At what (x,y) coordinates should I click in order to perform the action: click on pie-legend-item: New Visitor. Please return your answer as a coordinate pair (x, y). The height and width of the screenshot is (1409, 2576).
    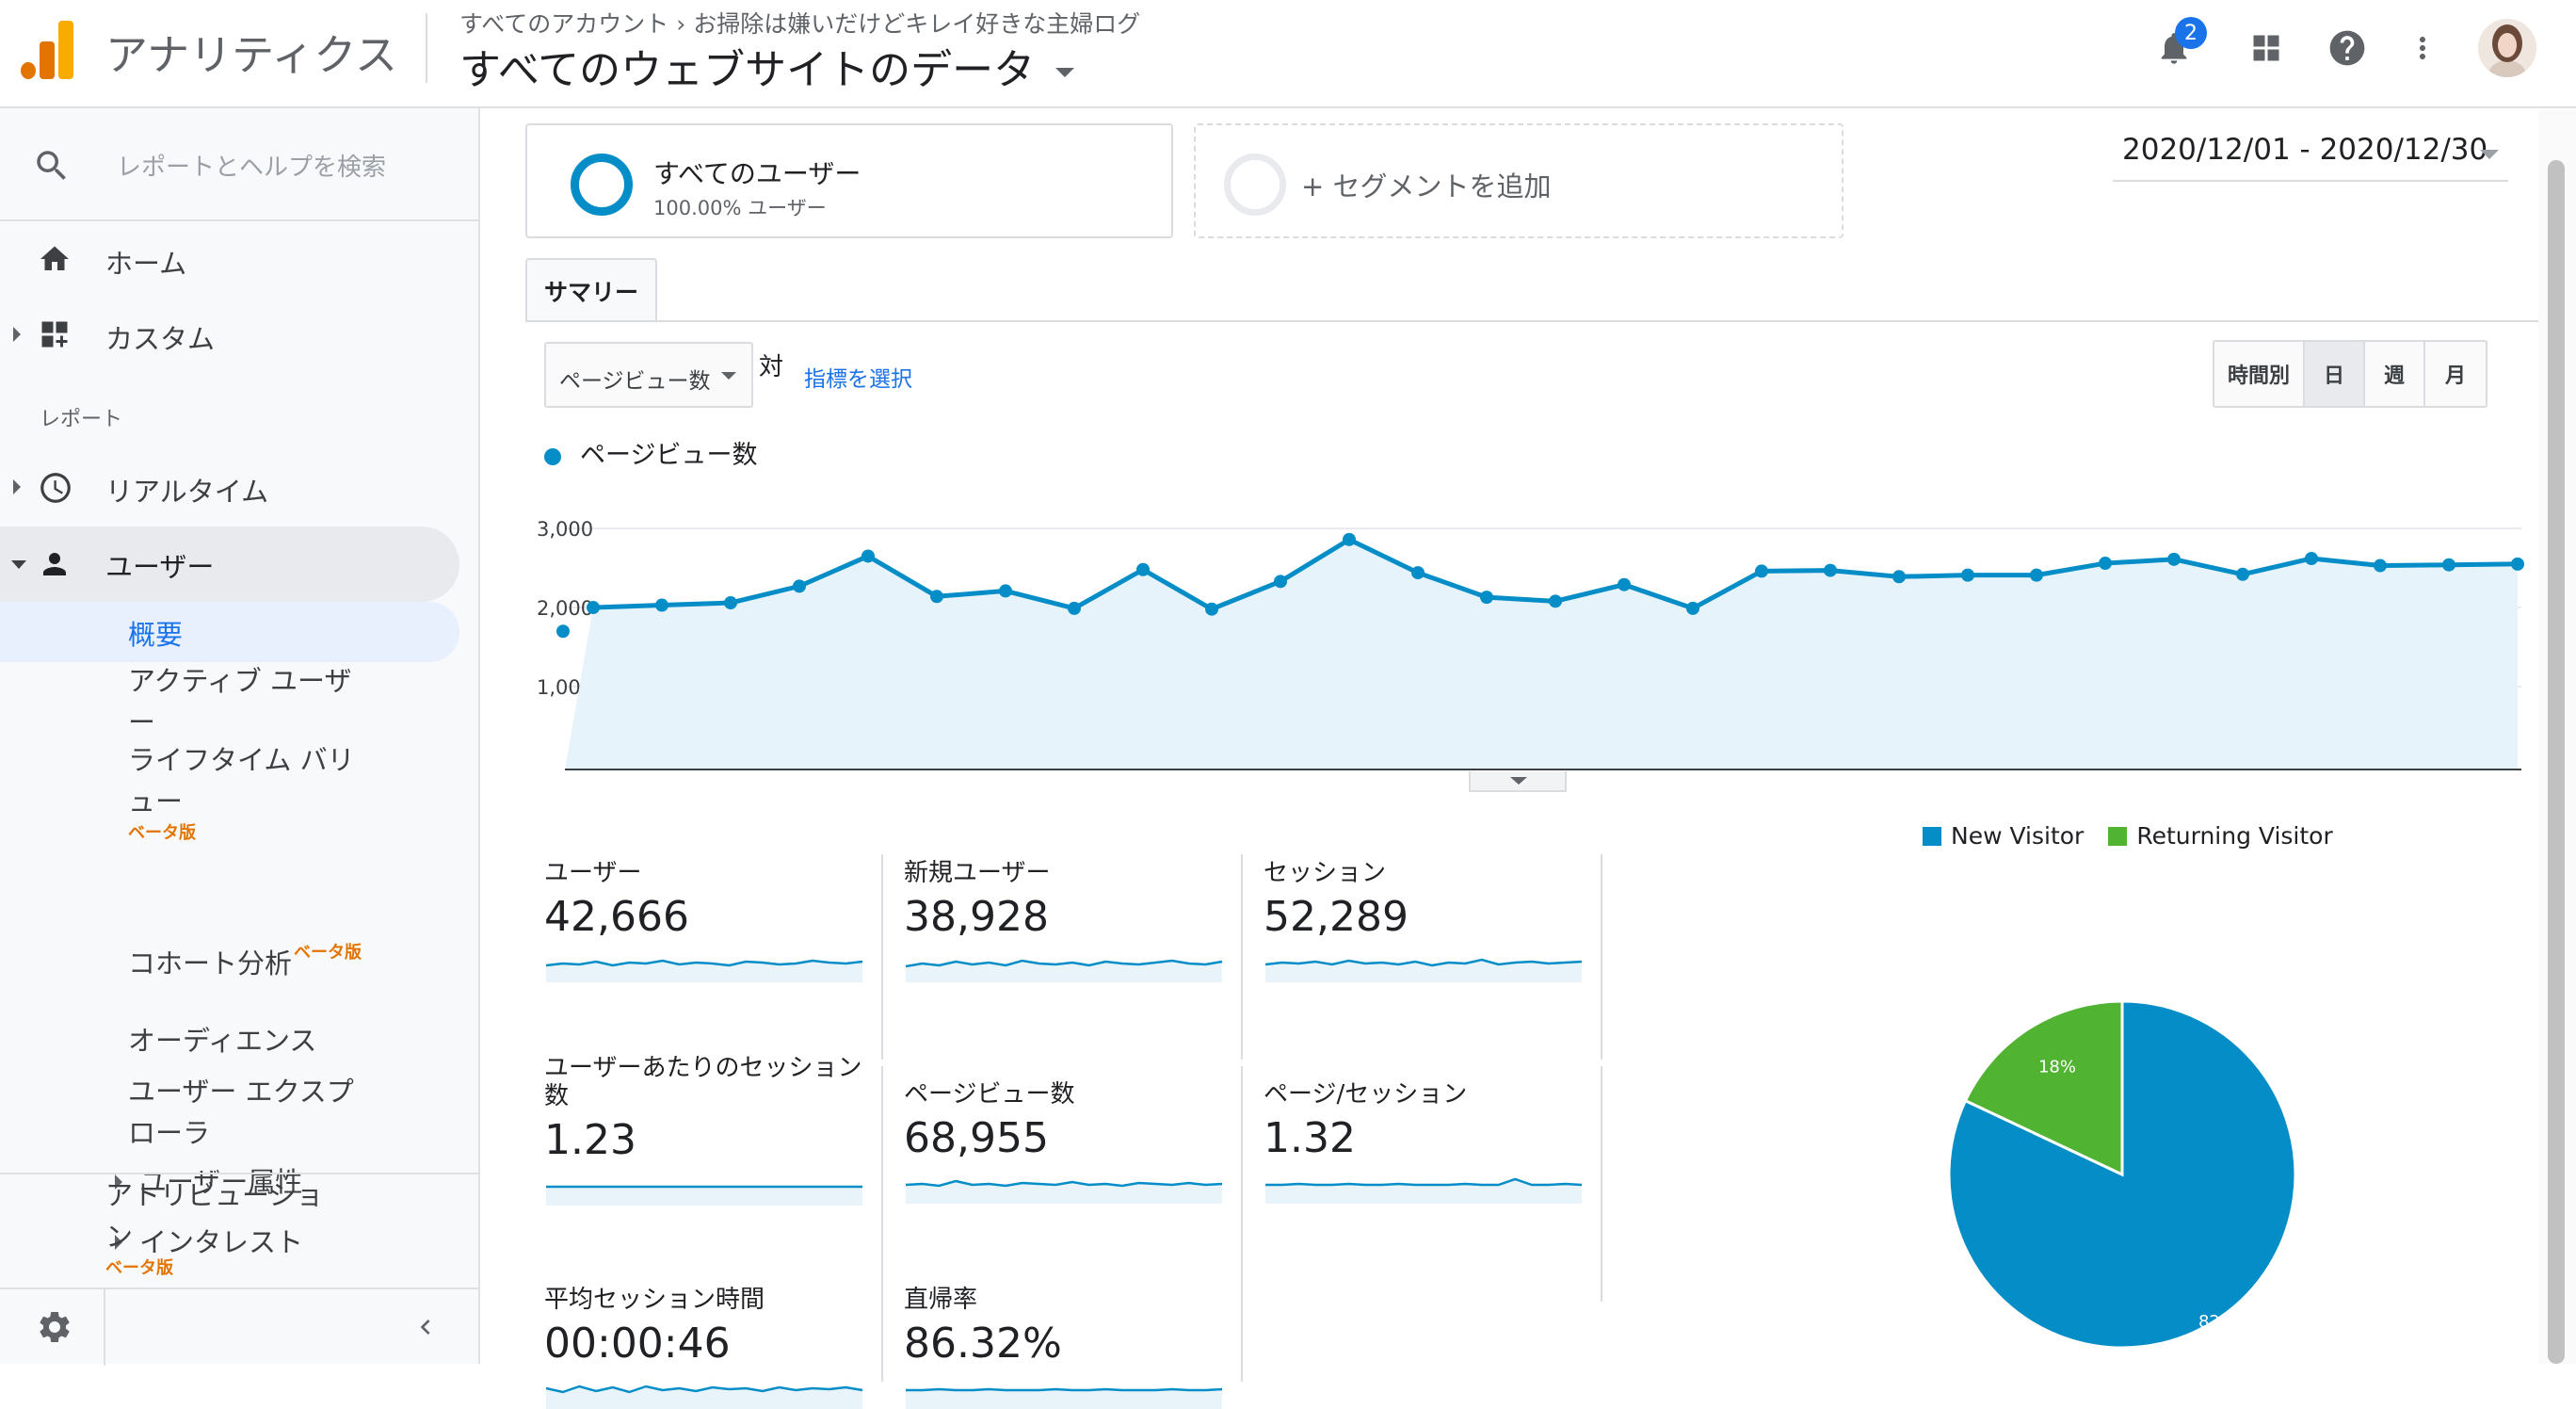
    Looking at the image, I should click on (2003, 836).